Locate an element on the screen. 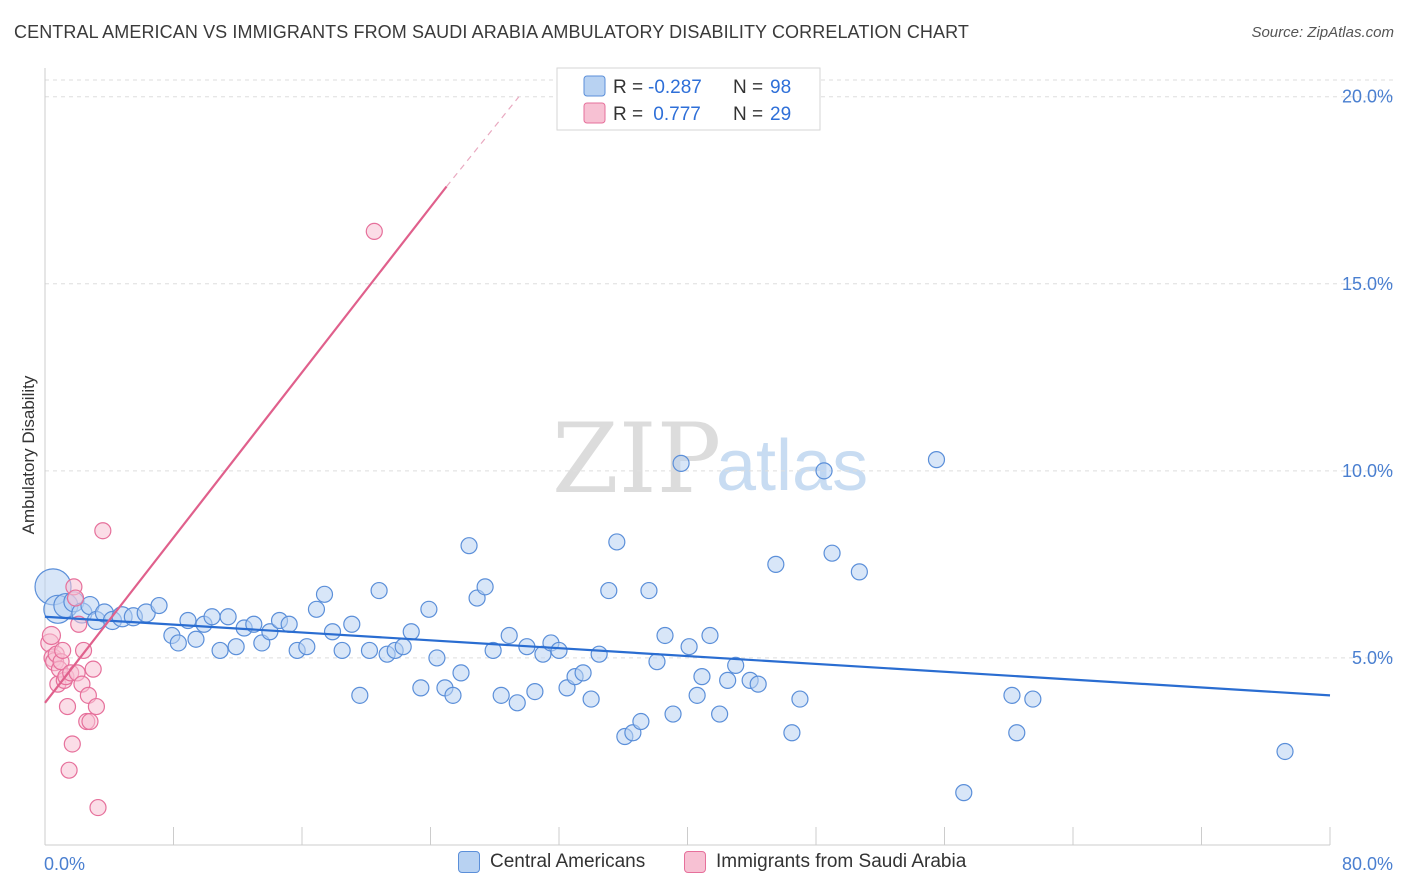 The height and width of the screenshot is (892, 1406). y-tick-label-2: 15.0% is located at coordinates (1367, 284).